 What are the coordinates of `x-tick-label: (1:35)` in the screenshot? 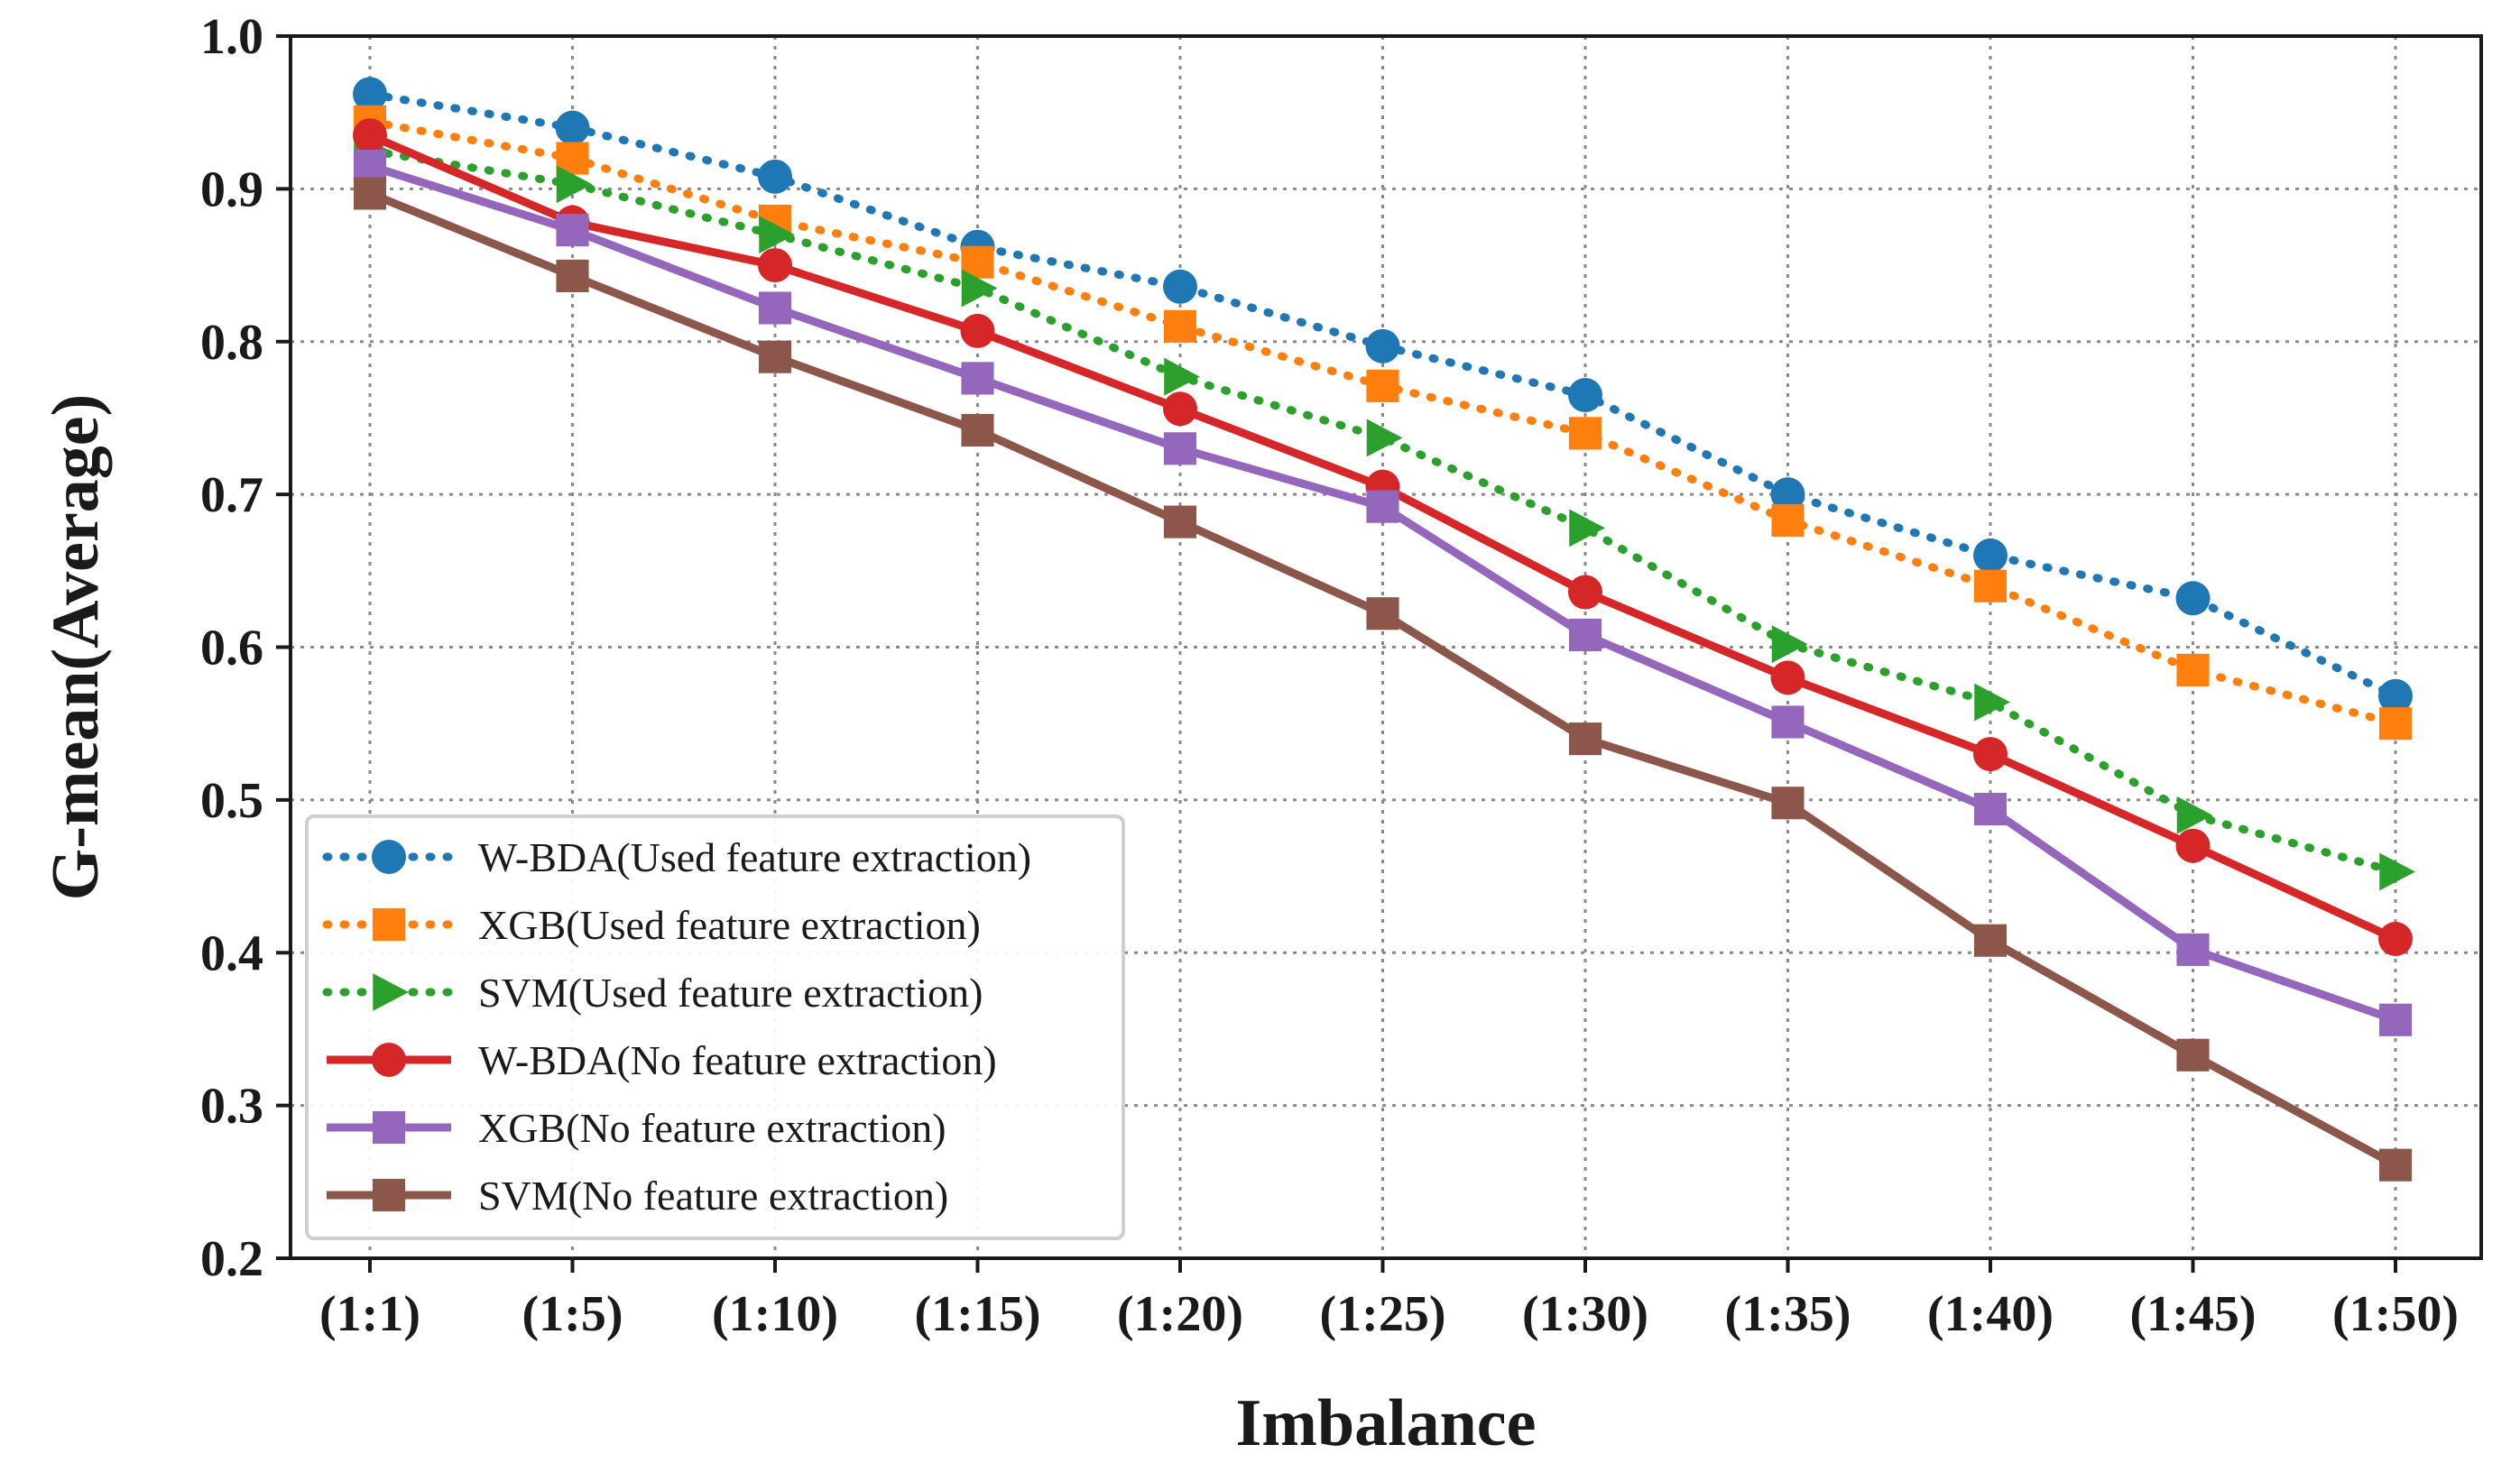 It's located at (1788, 1314).